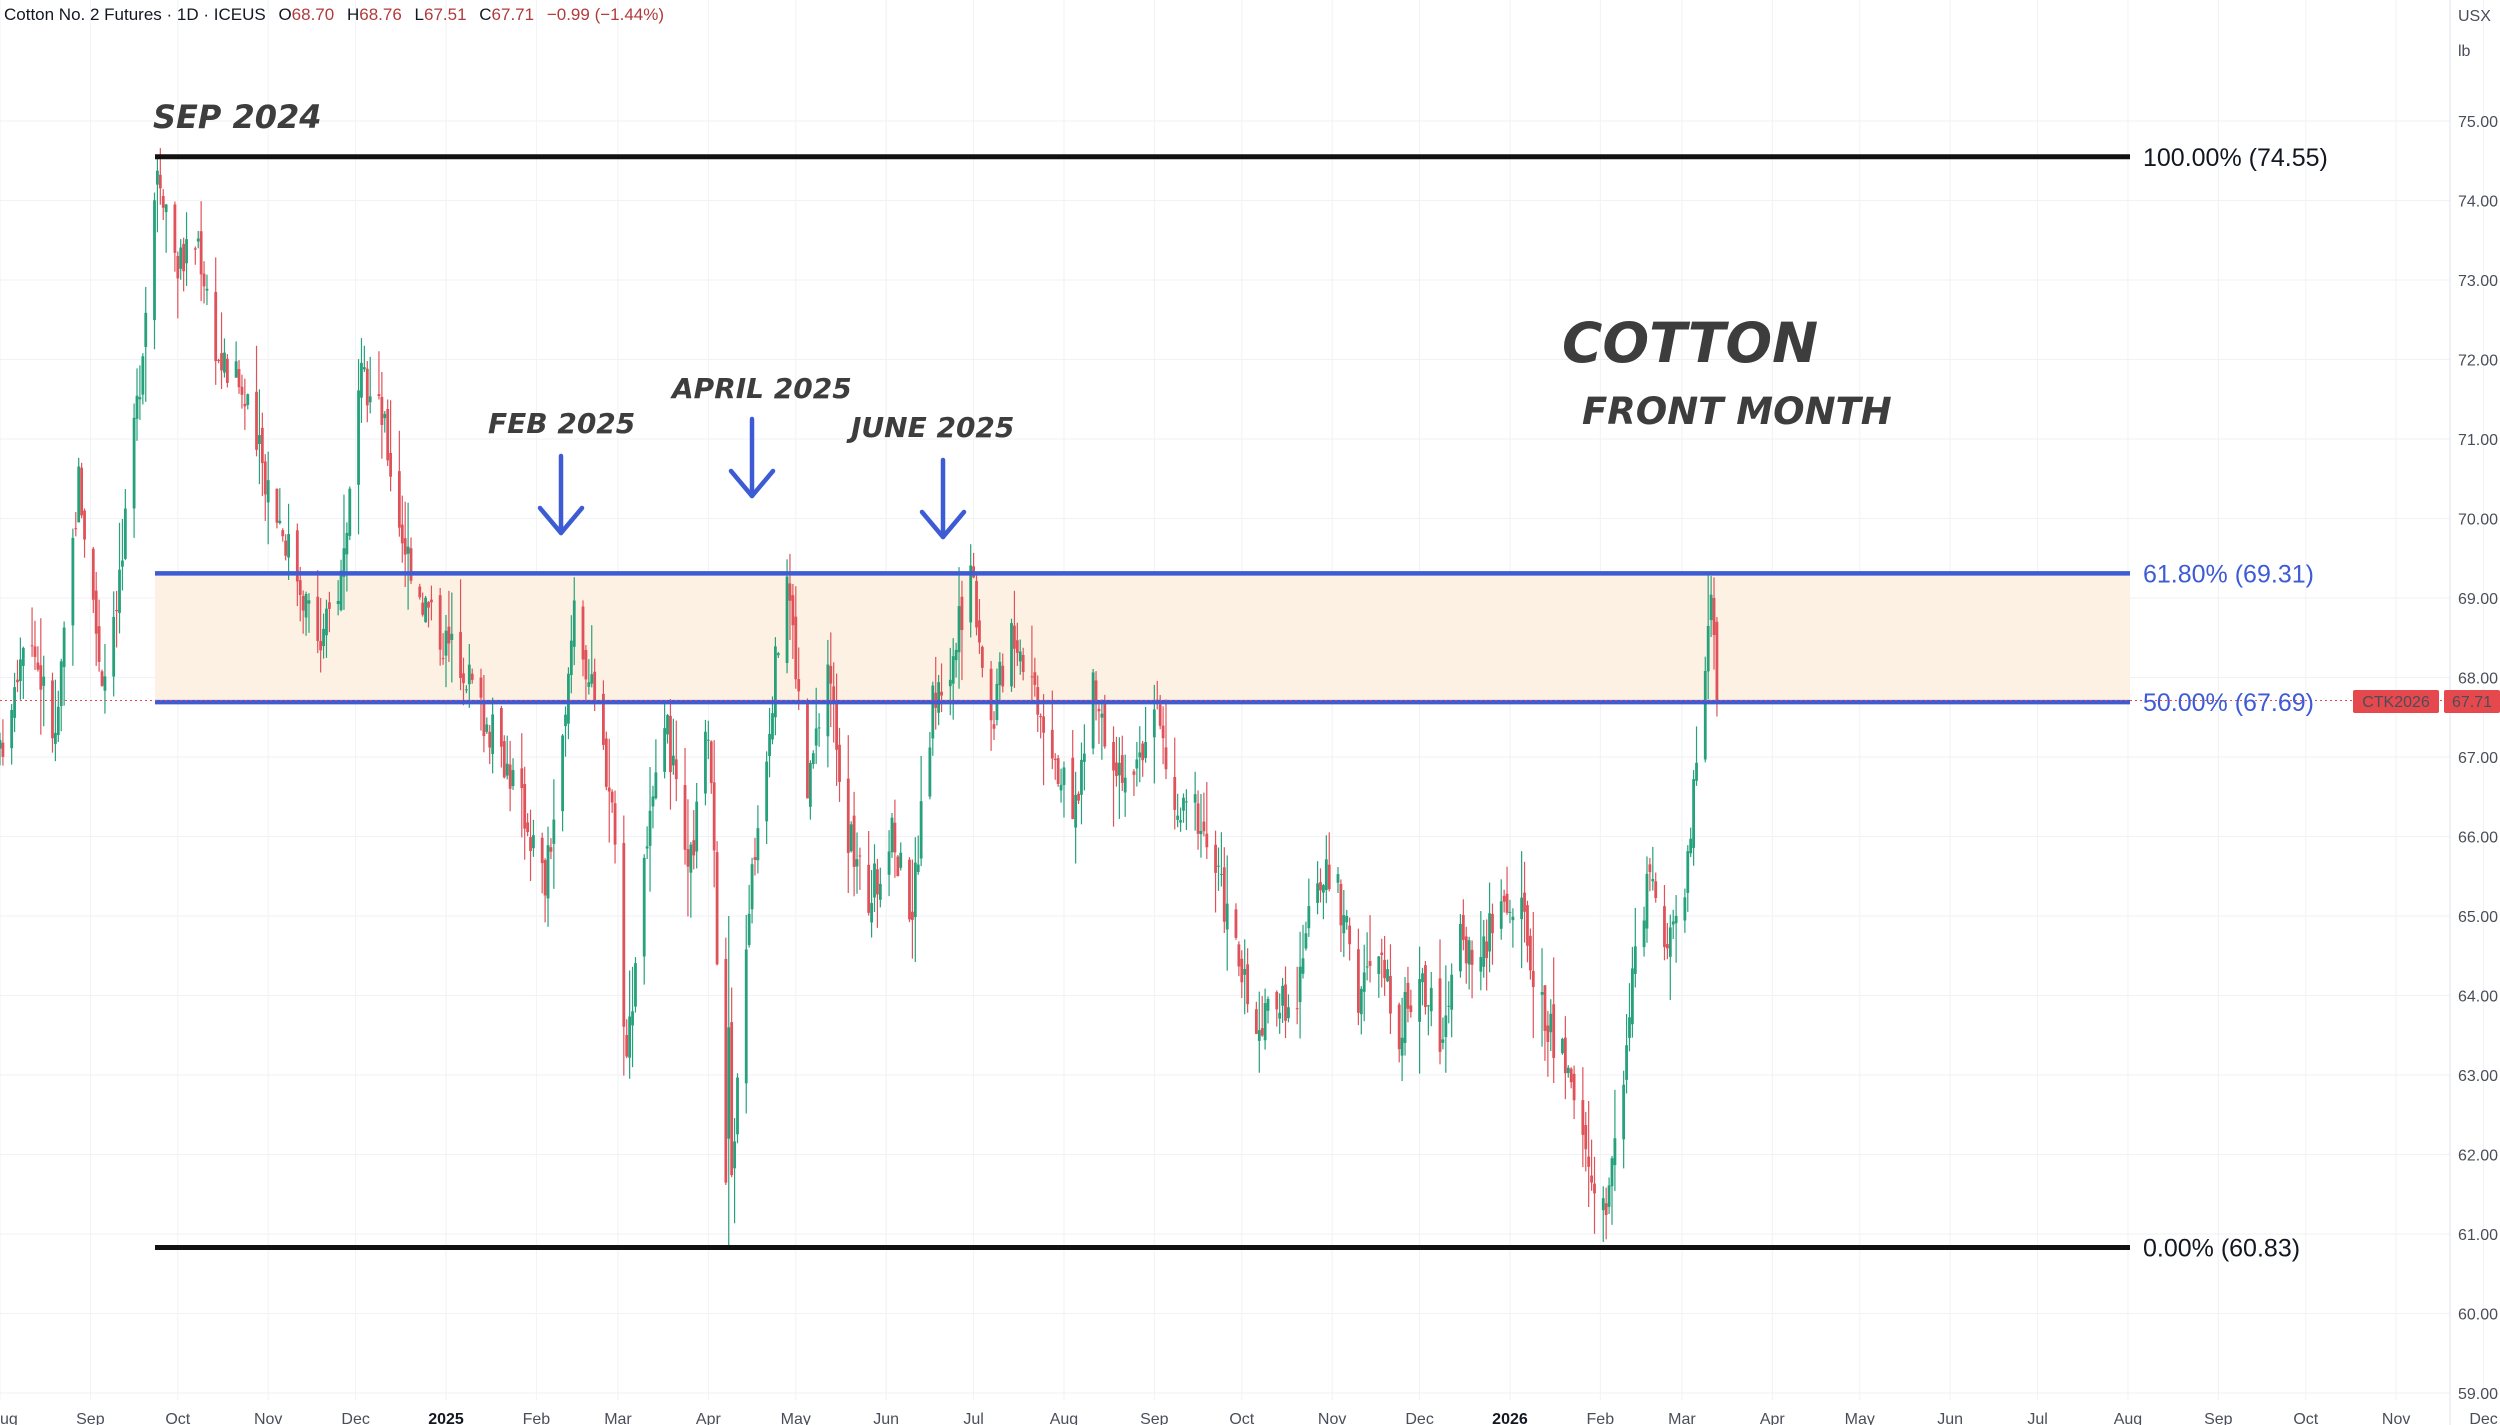  Describe the element at coordinates (2478, 917) in the screenshot. I see `price-tick-label: 65.00` at that location.